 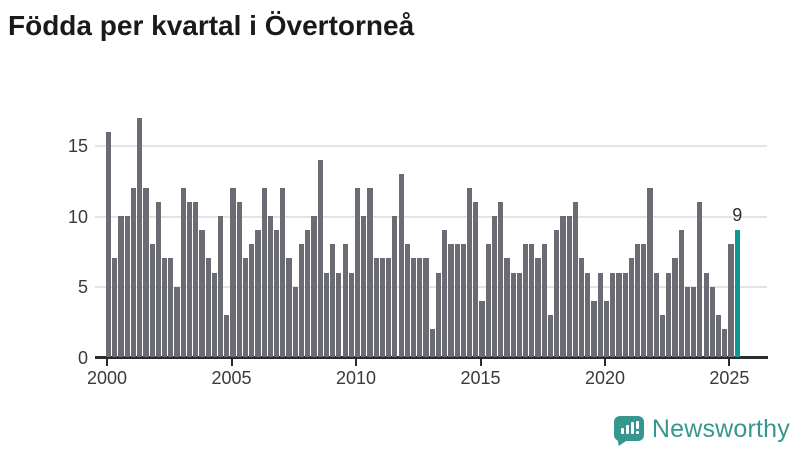 I want to click on x-axis-label: 2020, so click(x=605, y=378).